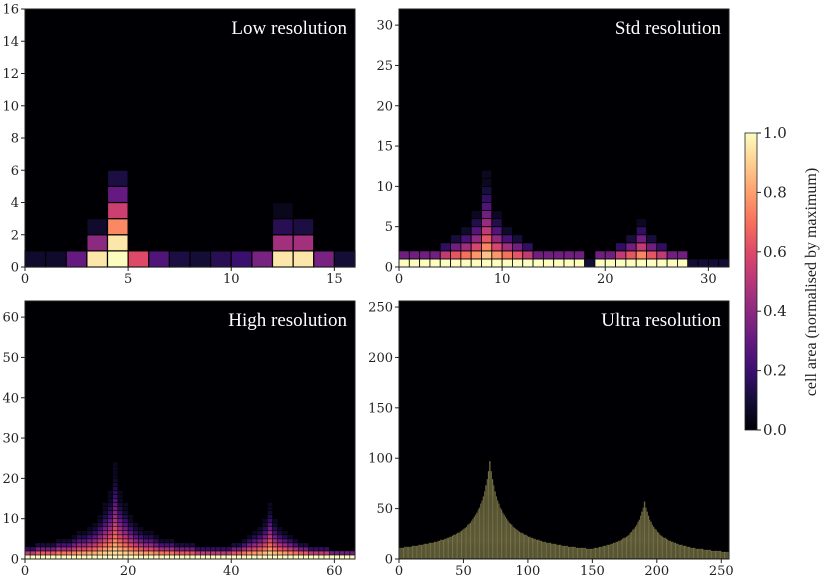 The height and width of the screenshot is (582, 830). What do you see at coordinates (502, 279) in the screenshot?
I see `x-tick-label: 10` at bounding box center [502, 279].